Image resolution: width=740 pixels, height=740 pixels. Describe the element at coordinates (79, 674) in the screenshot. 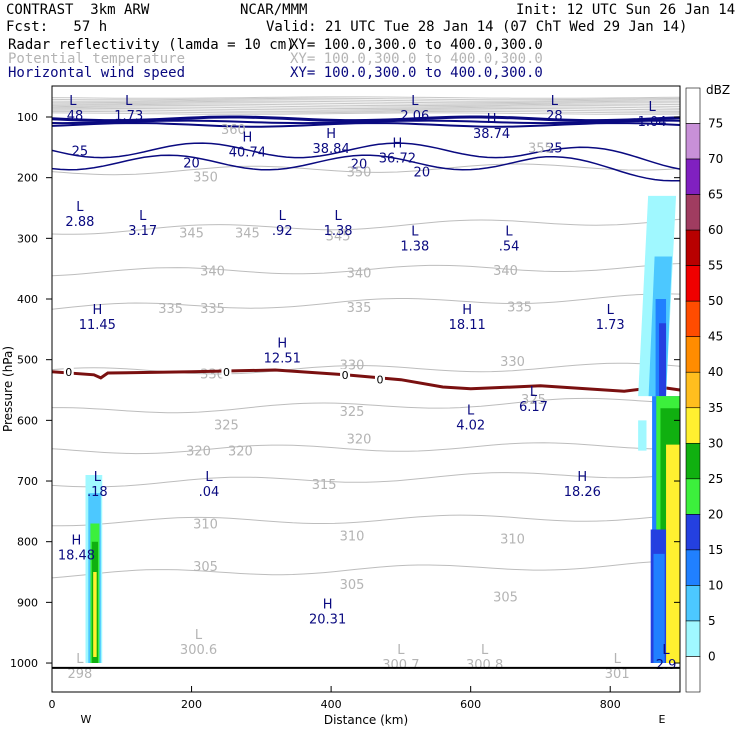

I see `extremum-value: 298` at that location.